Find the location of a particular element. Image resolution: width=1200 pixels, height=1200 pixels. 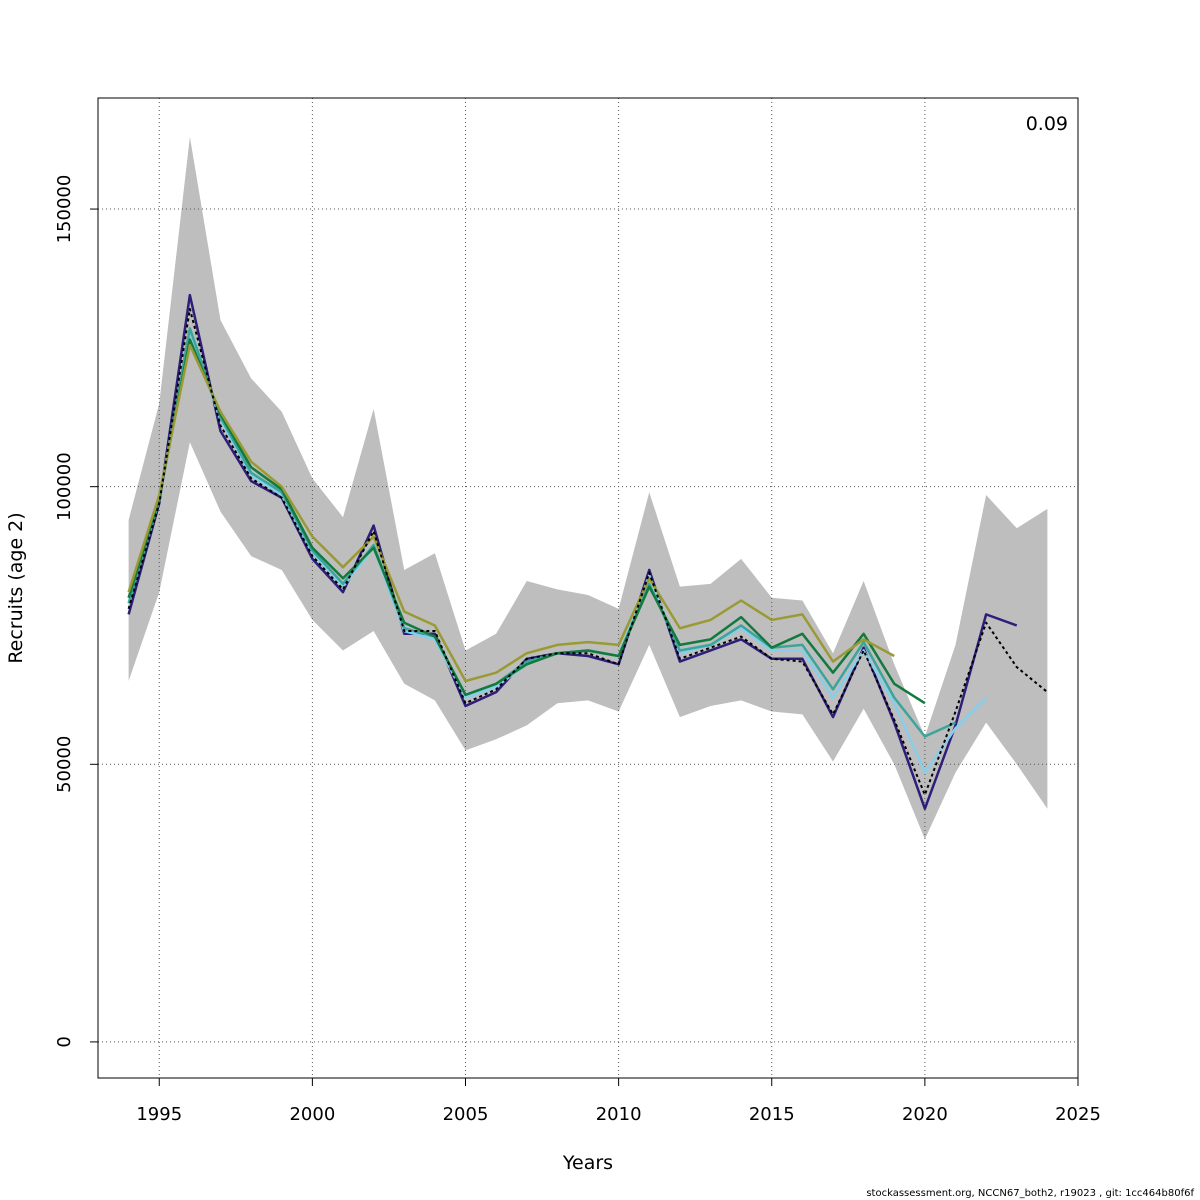

x-tick-label: 2020 is located at coordinates (925, 1114).